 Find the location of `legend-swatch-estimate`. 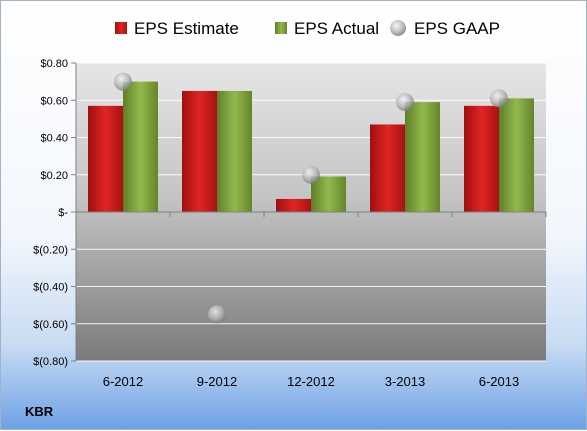

legend-swatch-estimate is located at coordinates (121, 28).